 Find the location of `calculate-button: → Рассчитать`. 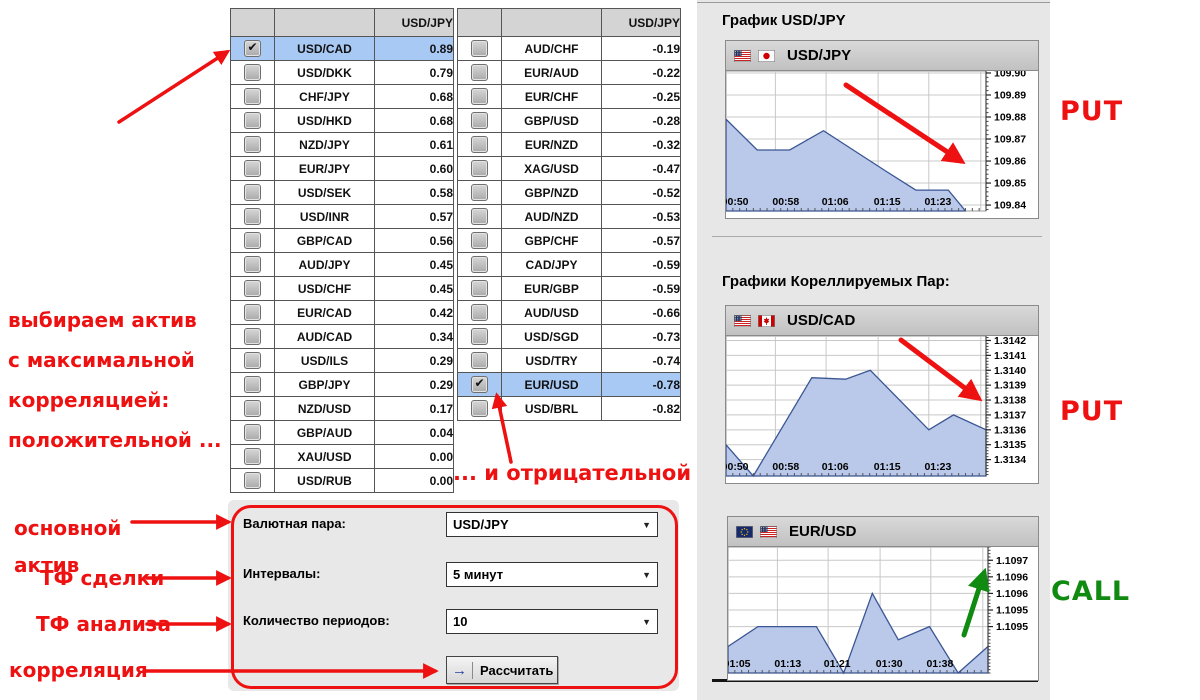

calculate-button: → Рассчитать is located at coordinates (502, 670).